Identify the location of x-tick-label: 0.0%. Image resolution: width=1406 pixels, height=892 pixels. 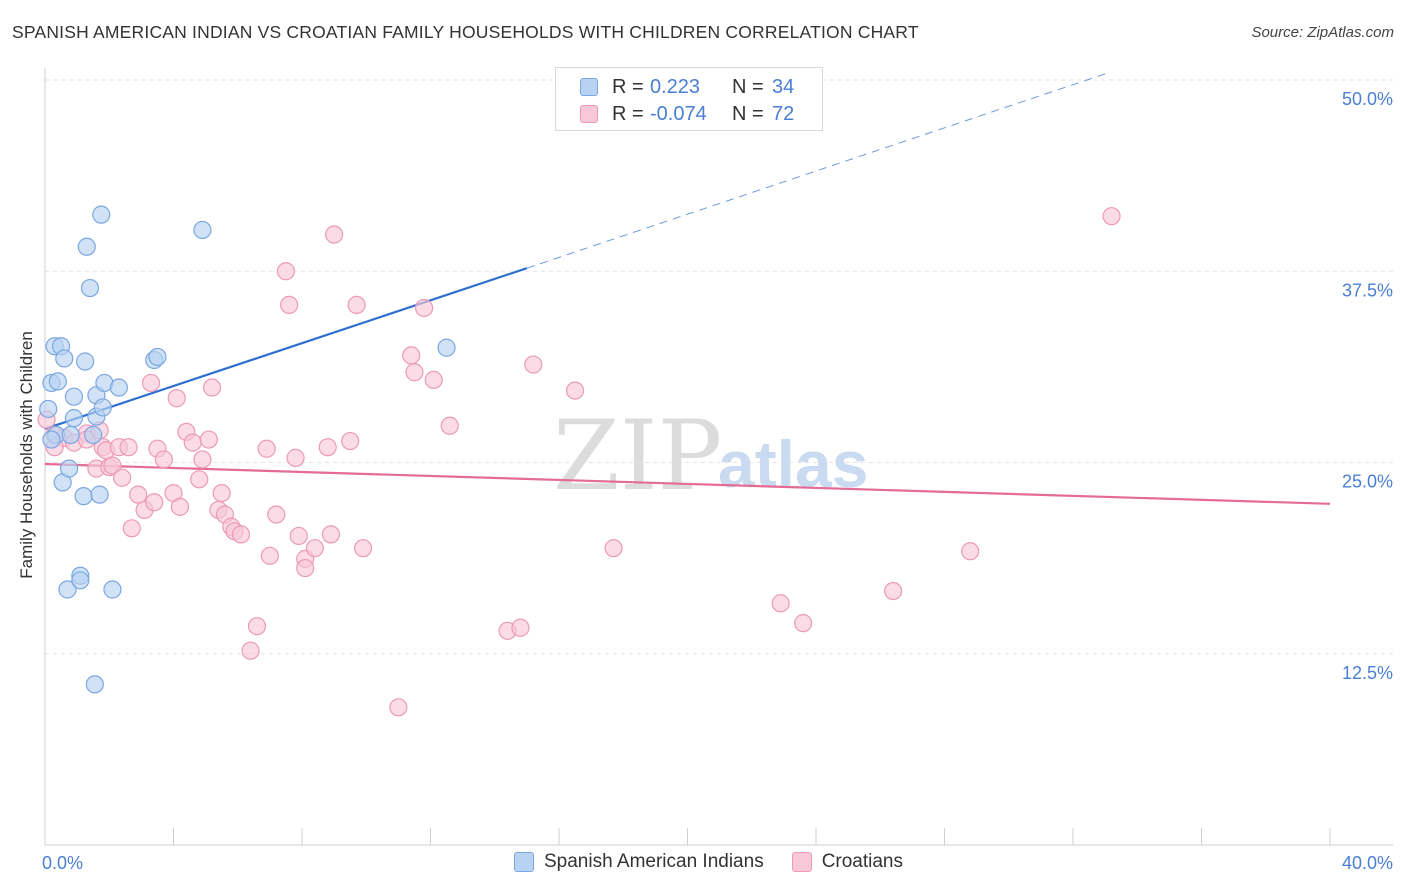
(62, 863).